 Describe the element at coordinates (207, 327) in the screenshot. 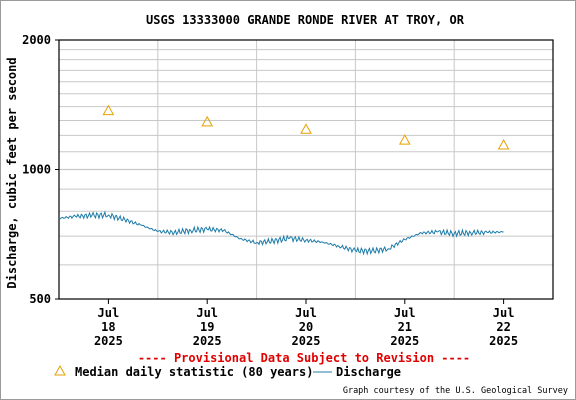

I see `x-tick-label: 19` at that location.